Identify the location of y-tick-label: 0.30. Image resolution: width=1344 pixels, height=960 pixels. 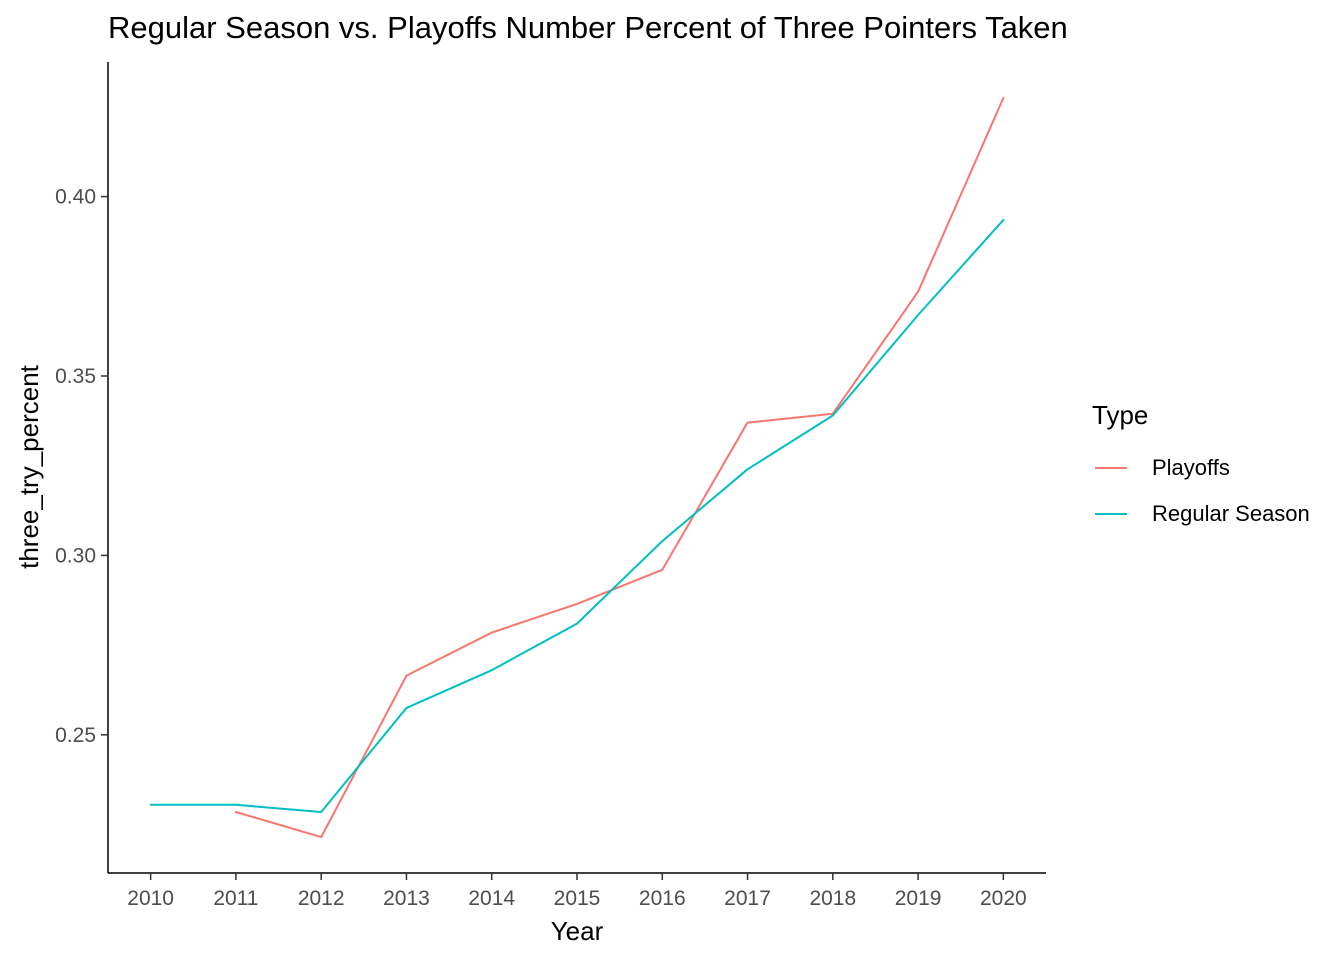
(75, 555).